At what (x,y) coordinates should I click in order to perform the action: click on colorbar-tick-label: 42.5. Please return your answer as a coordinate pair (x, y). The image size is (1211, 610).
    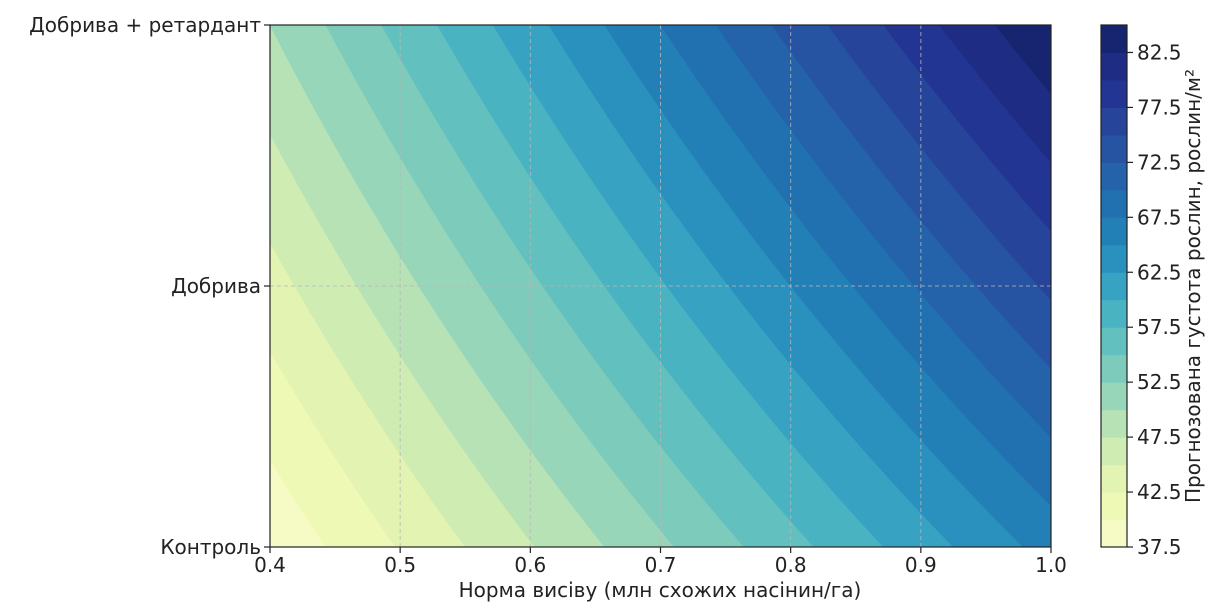
    Looking at the image, I should click on (1159, 492).